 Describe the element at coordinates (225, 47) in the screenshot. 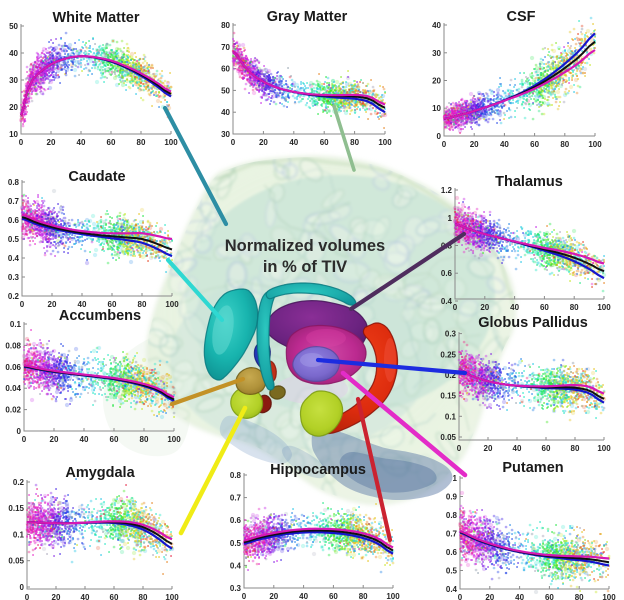

I see `svg-text: 70` at that location.